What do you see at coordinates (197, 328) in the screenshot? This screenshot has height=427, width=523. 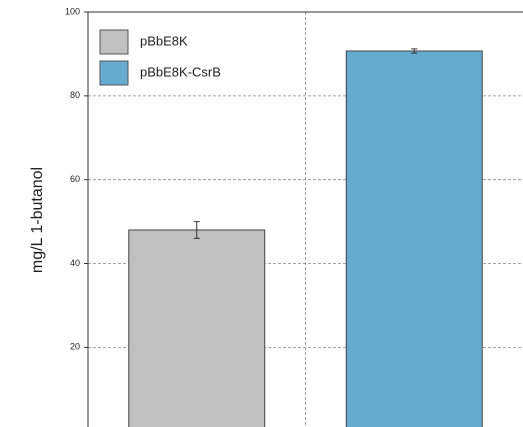 I see `bar` at bounding box center [197, 328].